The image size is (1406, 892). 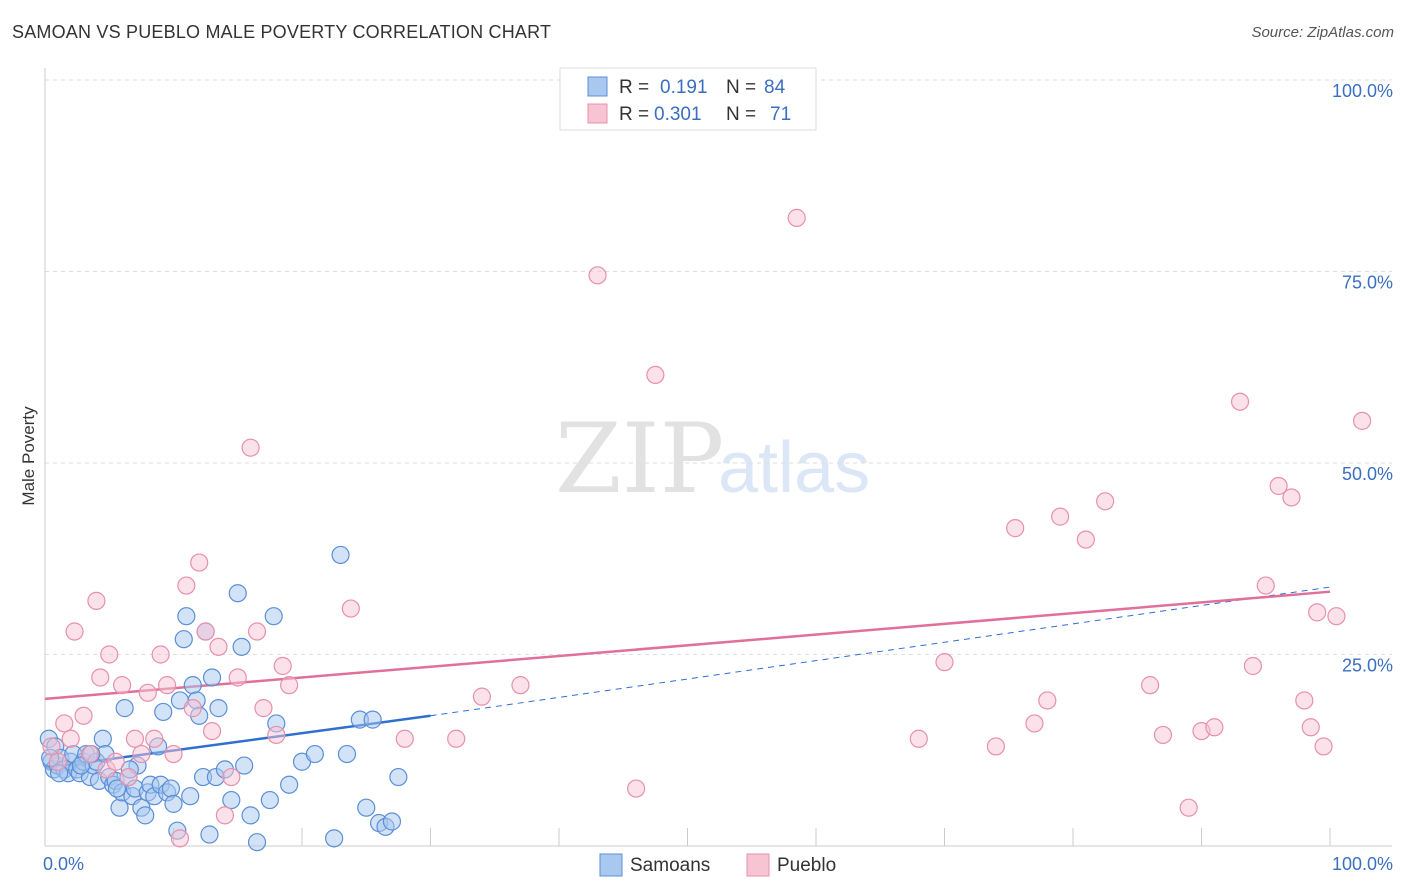 I want to click on y-tick-label-0: 25.0%, so click(x=1367, y=666).